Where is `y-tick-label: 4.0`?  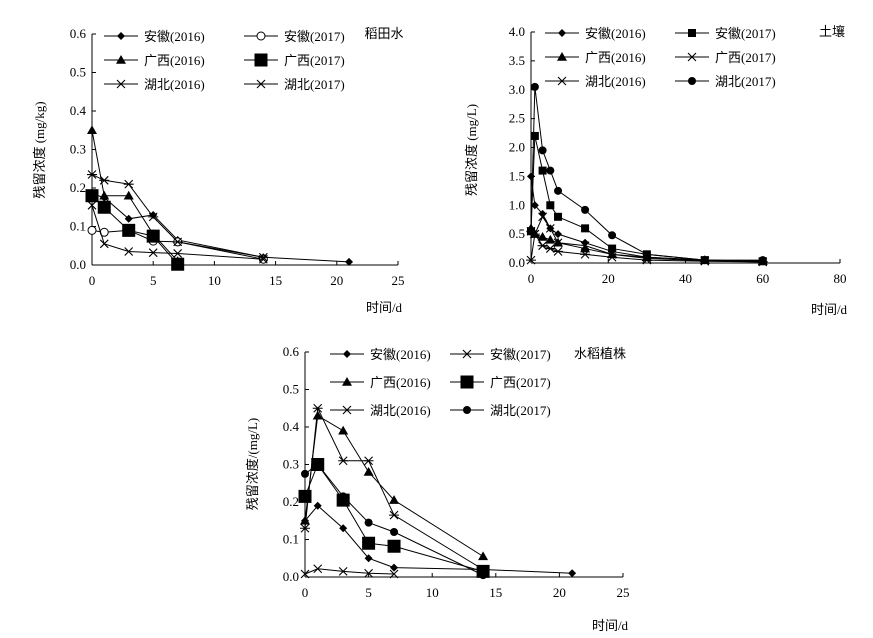
y-tick-label: 4.0 is located at coordinates (517, 31).